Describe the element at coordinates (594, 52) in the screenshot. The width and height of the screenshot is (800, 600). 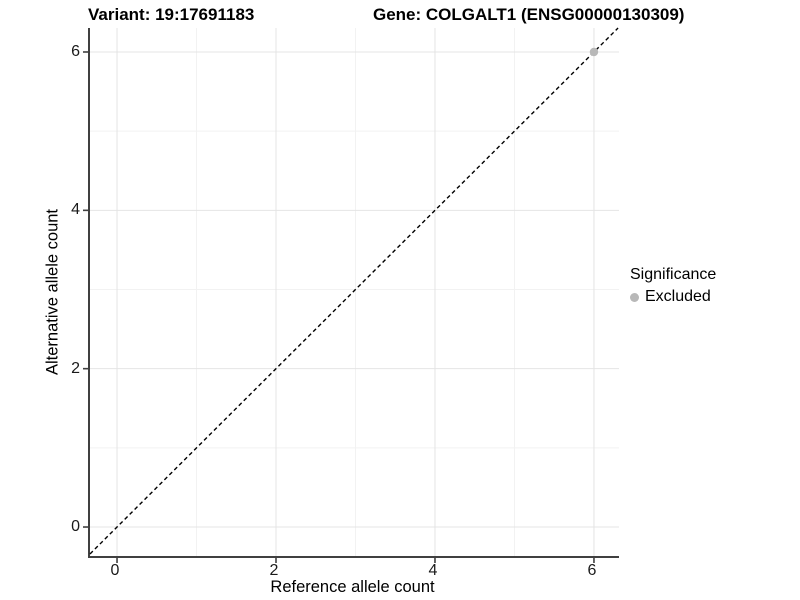
I see `data-point` at that location.